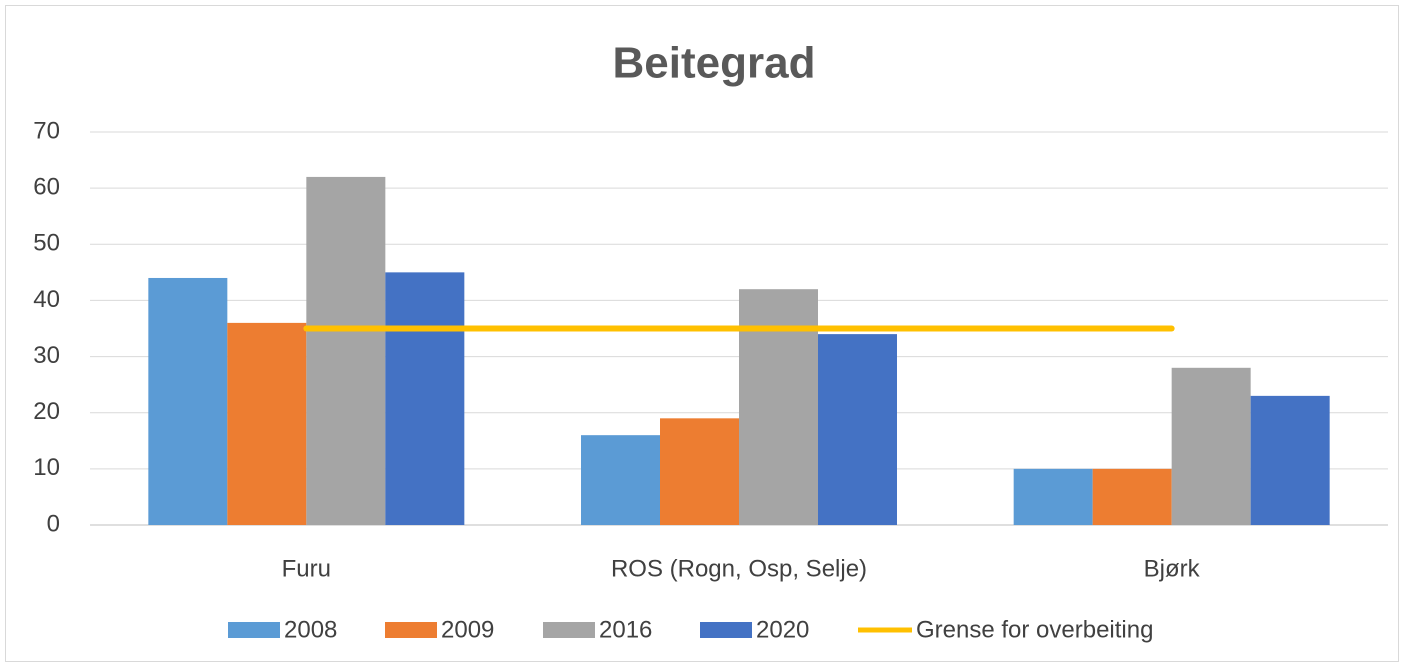 The height and width of the screenshot is (667, 1404). Describe the element at coordinates (46, 243) in the screenshot. I see `y-tick-label: 50` at that location.